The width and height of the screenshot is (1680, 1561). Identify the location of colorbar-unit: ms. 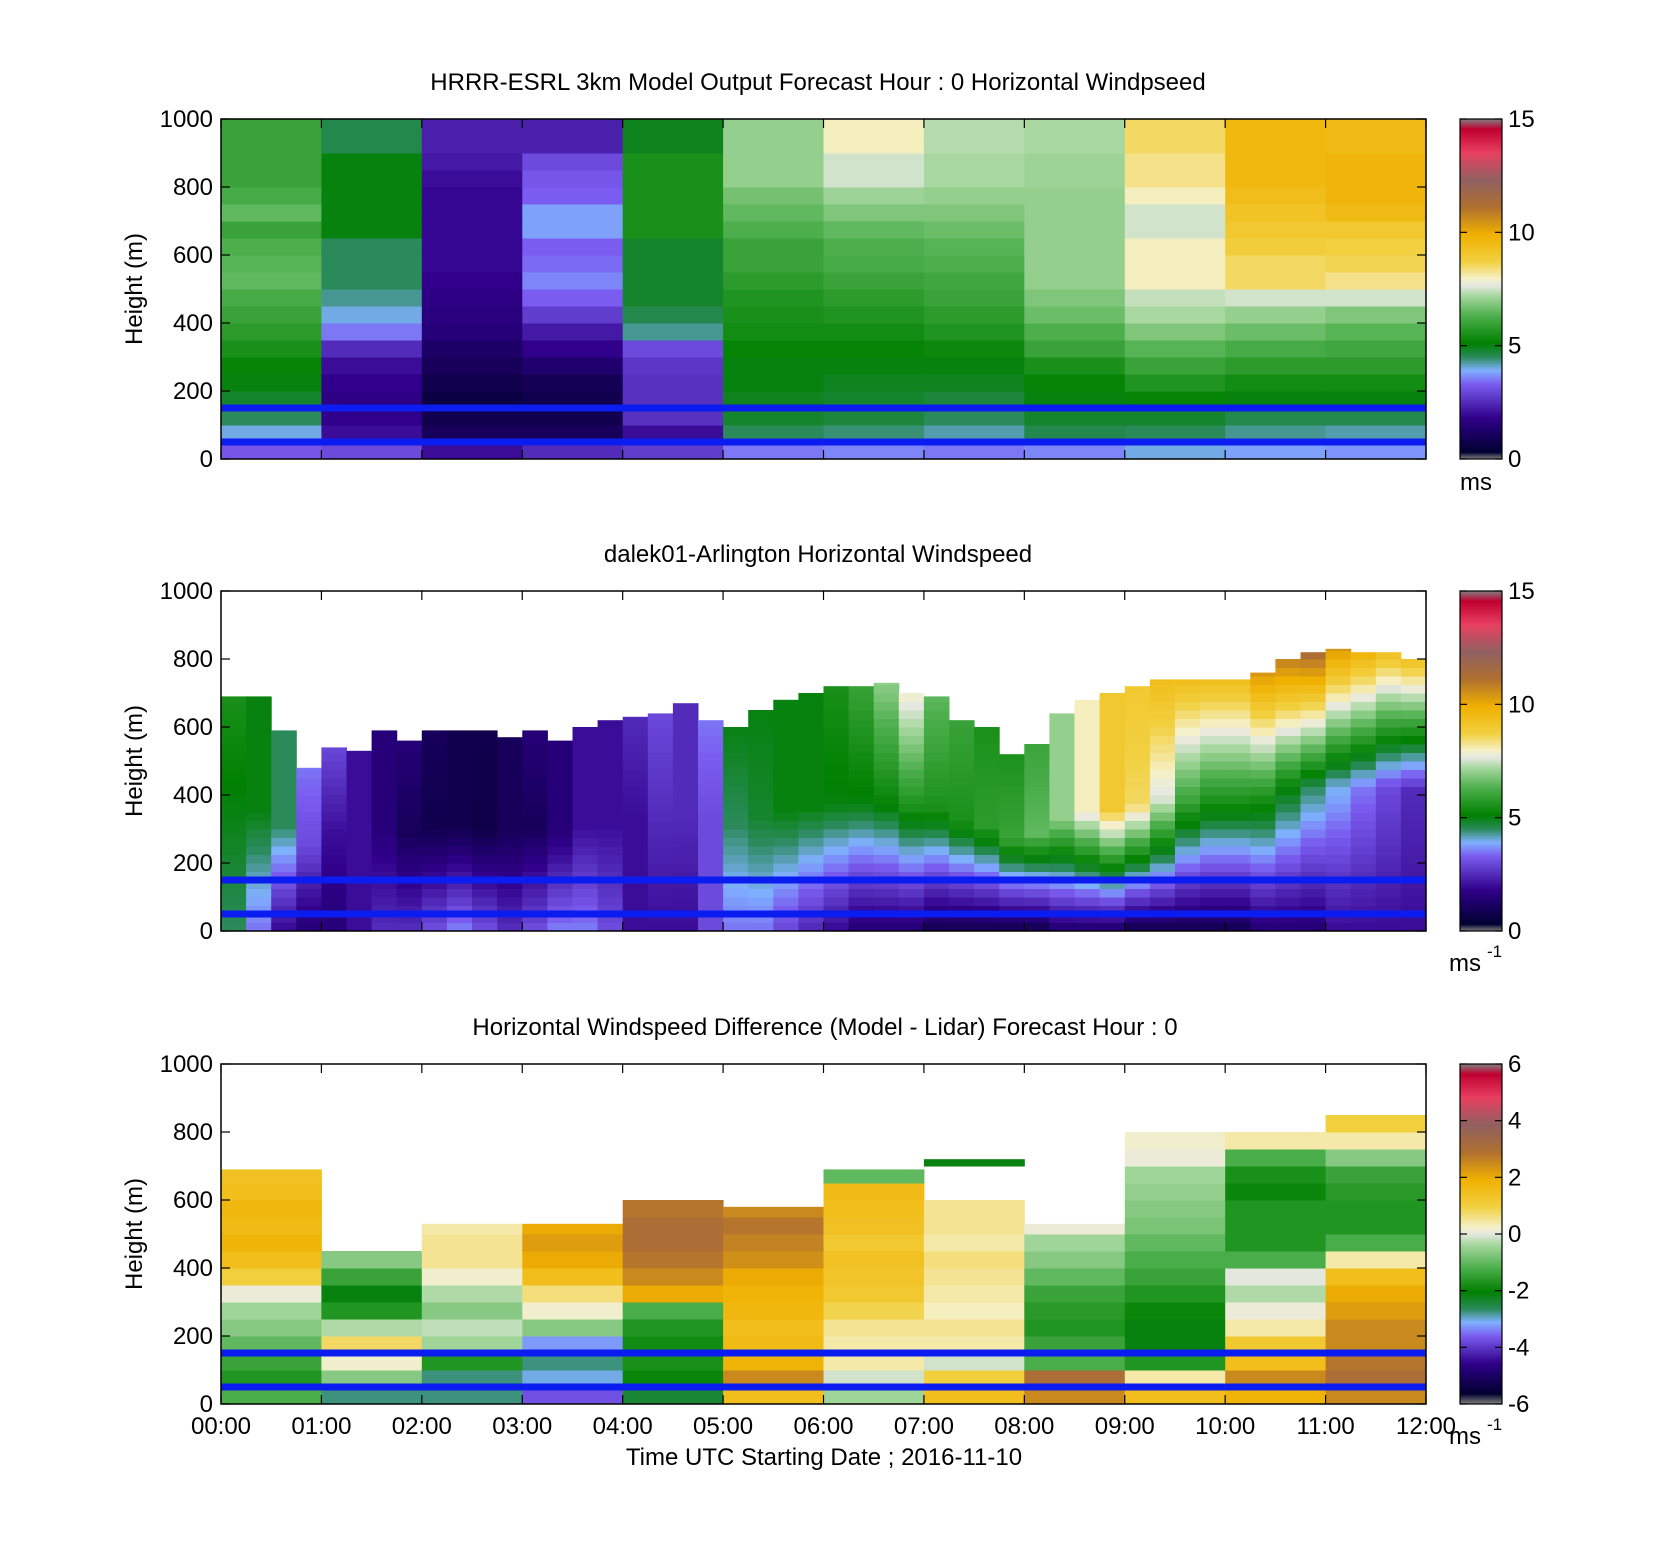
(1465, 963).